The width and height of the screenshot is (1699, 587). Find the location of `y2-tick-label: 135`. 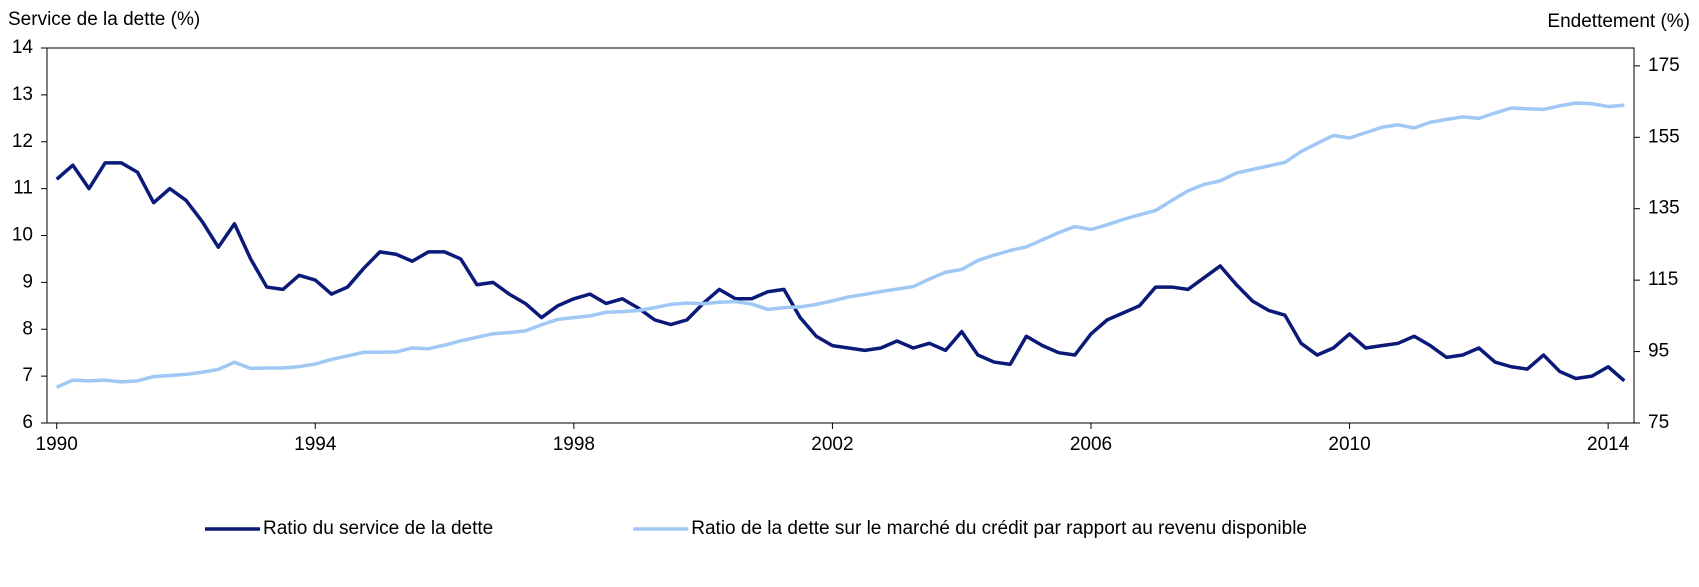

y2-tick-label: 135 is located at coordinates (1664, 208).